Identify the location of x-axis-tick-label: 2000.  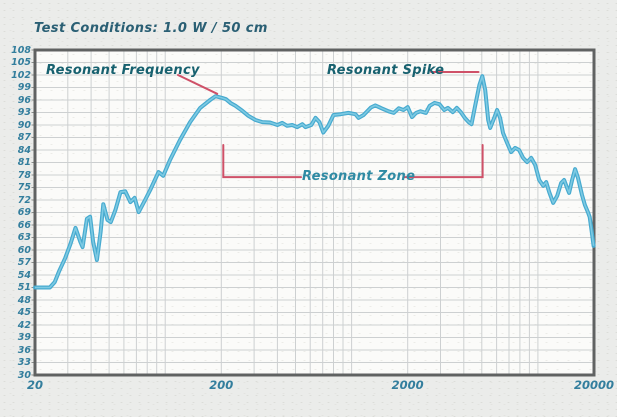
(407, 385).